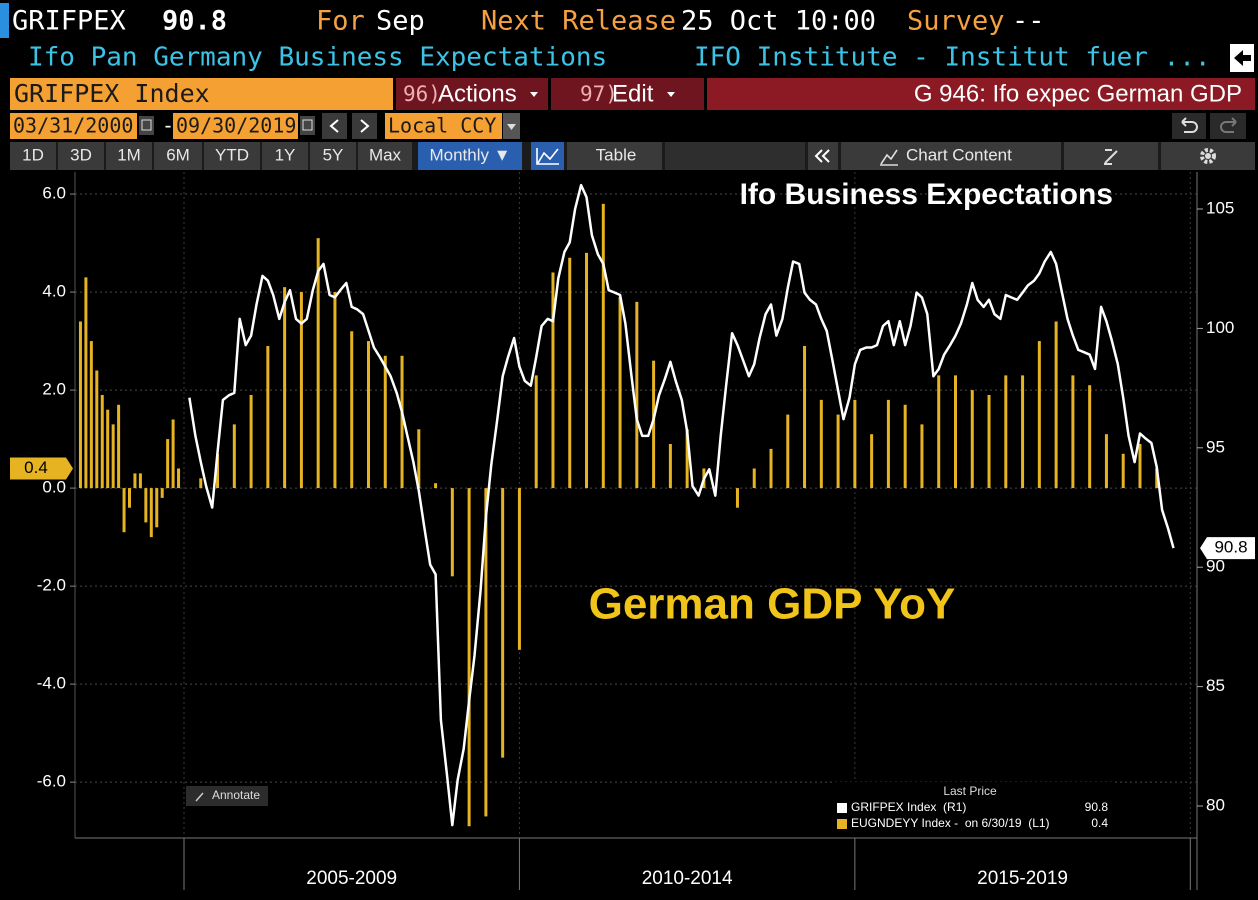  I want to click on icon-box, so click(146, 125).